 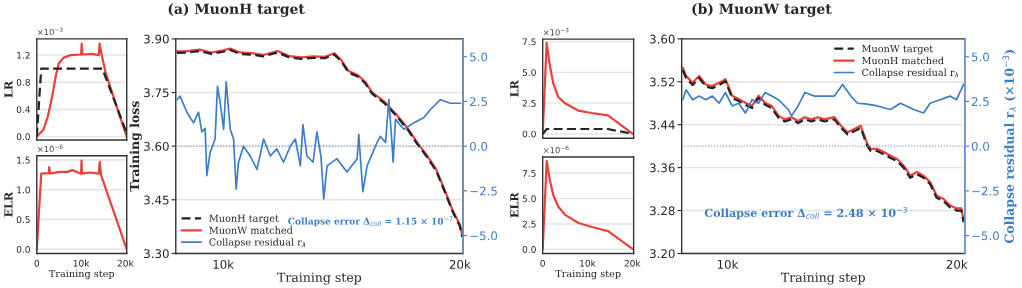 I want to click on y-tick-label: 3.52, so click(x=662, y=82).